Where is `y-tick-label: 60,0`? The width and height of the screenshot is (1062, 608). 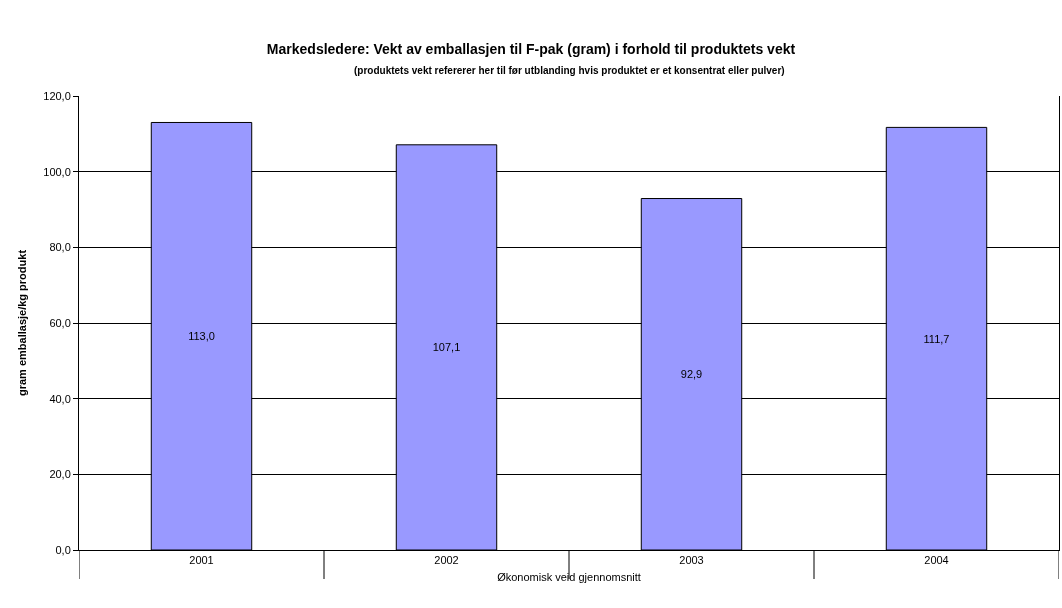 y-tick-label: 60,0 is located at coordinates (60, 322).